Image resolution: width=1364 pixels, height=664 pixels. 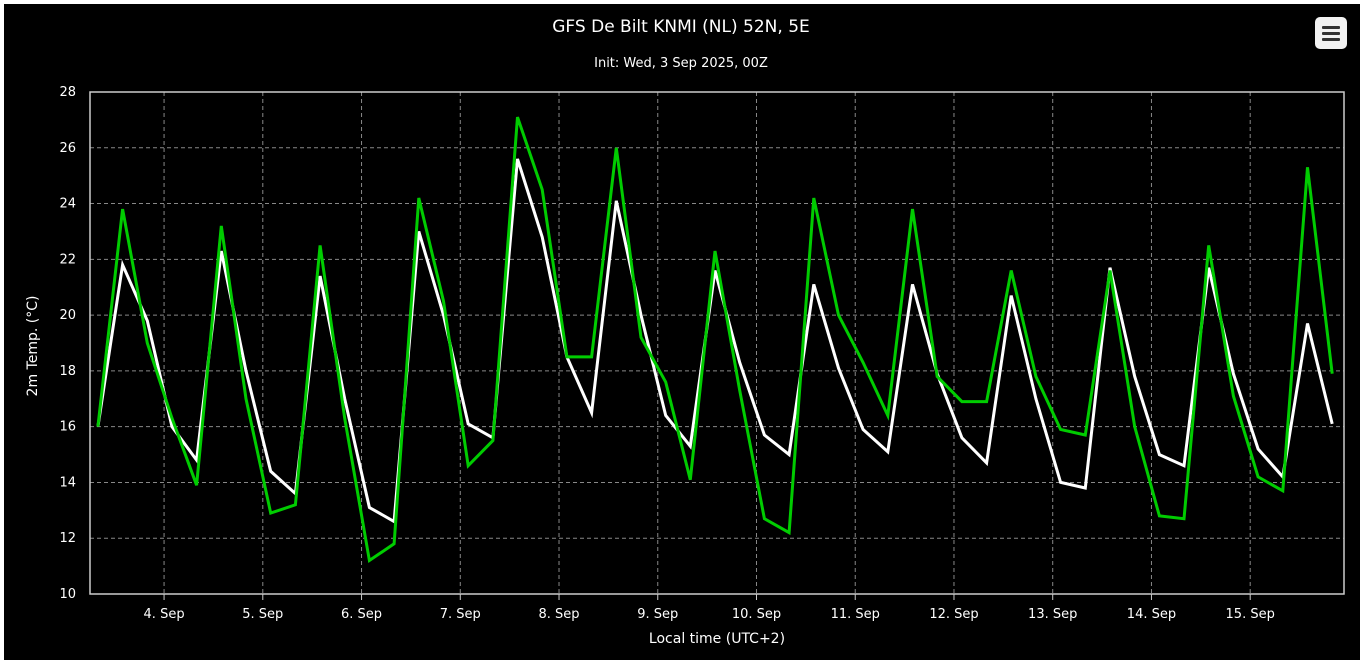 I want to click on y-tick-label: 16, so click(x=67, y=427).